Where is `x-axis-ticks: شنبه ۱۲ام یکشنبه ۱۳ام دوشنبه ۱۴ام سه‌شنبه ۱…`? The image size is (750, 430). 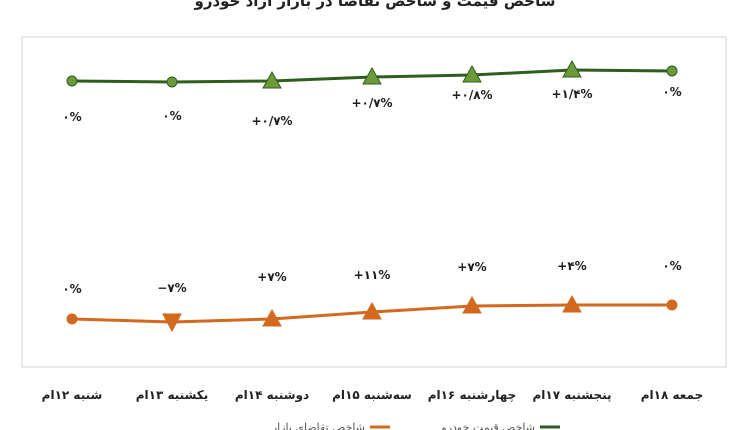 x-axis-ticks: شنبه ۱۲ام یکشنبه ۱۳ام دوشنبه ۱۴ام سه‌شنبه ۱… is located at coordinates (373, 395).